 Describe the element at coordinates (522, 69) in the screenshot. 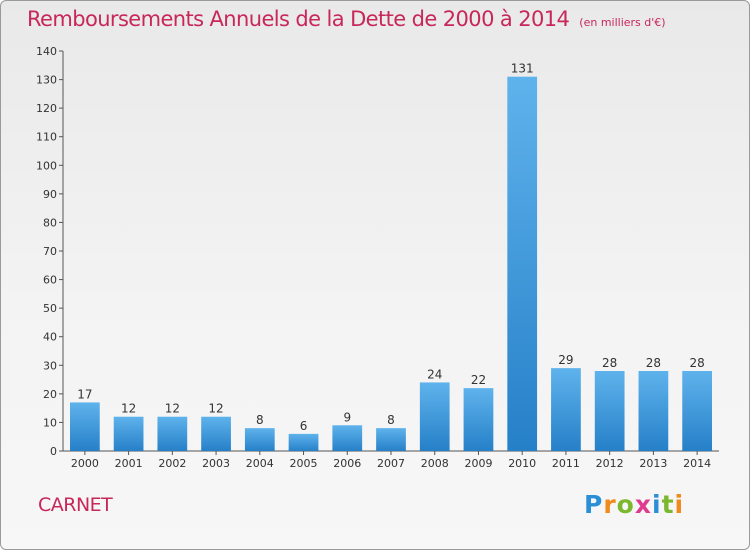

I see `bar-value-label: 131` at that location.